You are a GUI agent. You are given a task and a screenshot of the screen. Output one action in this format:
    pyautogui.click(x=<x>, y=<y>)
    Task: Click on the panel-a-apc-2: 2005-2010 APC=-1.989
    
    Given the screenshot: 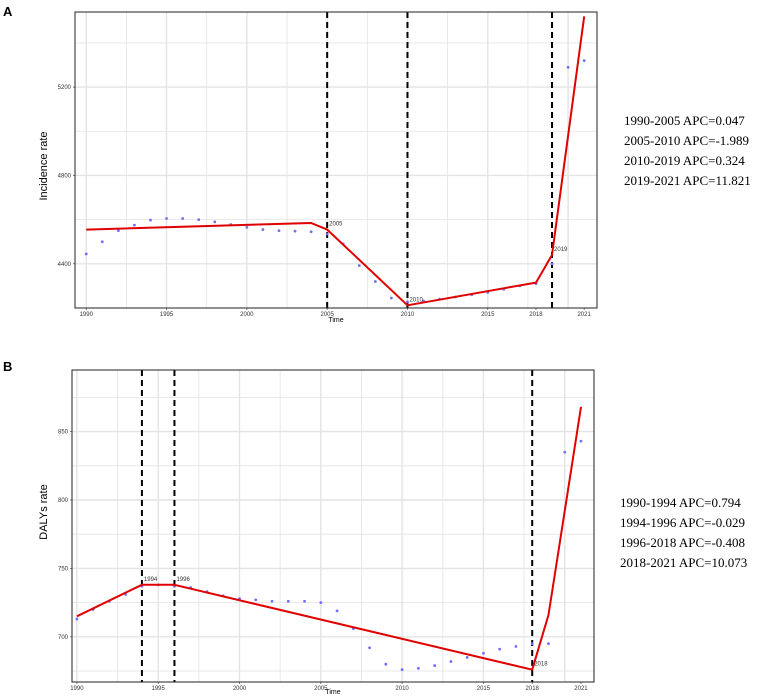 What is the action you would take?
    pyautogui.click(x=686, y=140)
    